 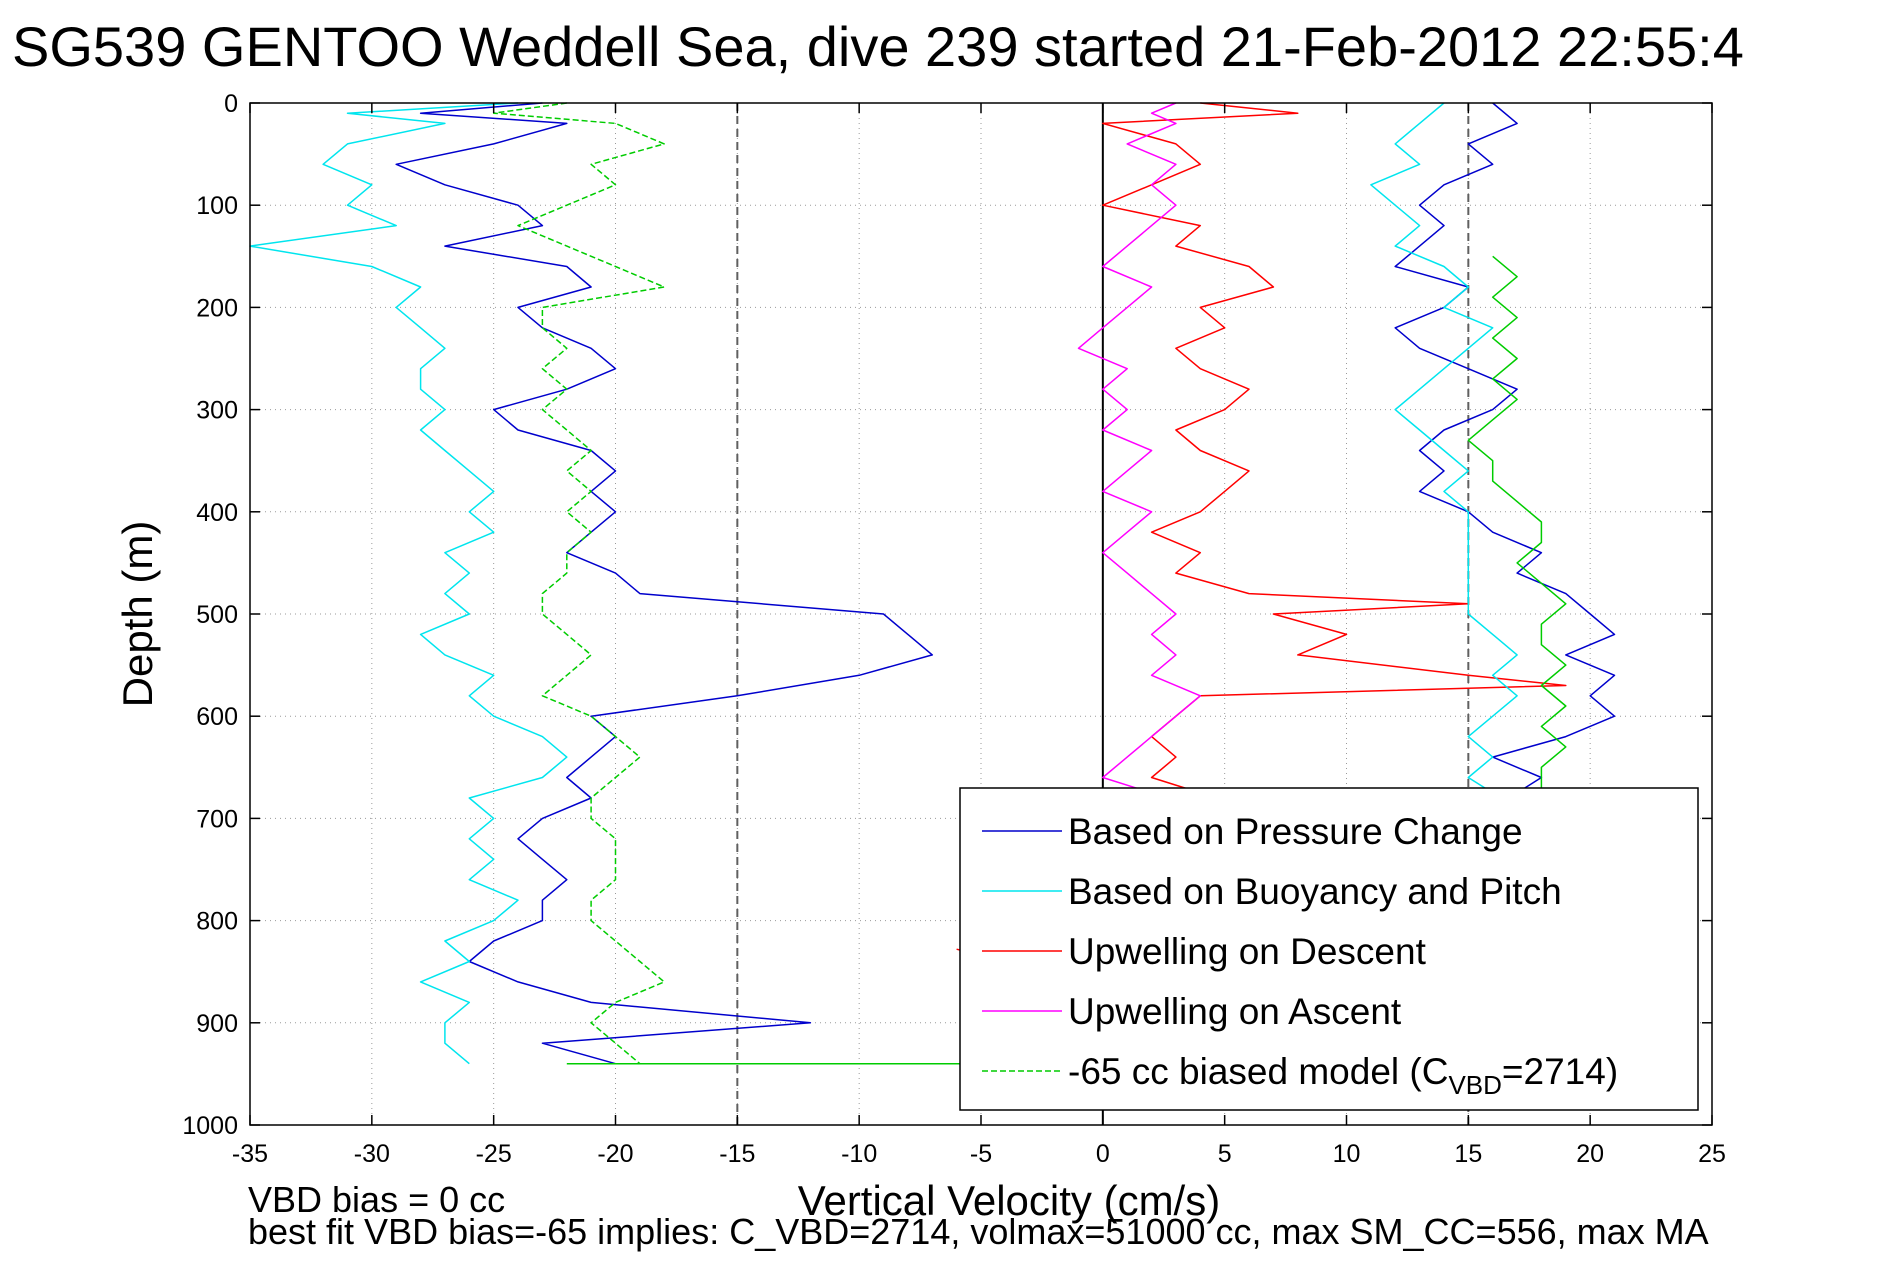 What do you see at coordinates (372, 1154) in the screenshot?
I see `x-tick-label: -30` at bounding box center [372, 1154].